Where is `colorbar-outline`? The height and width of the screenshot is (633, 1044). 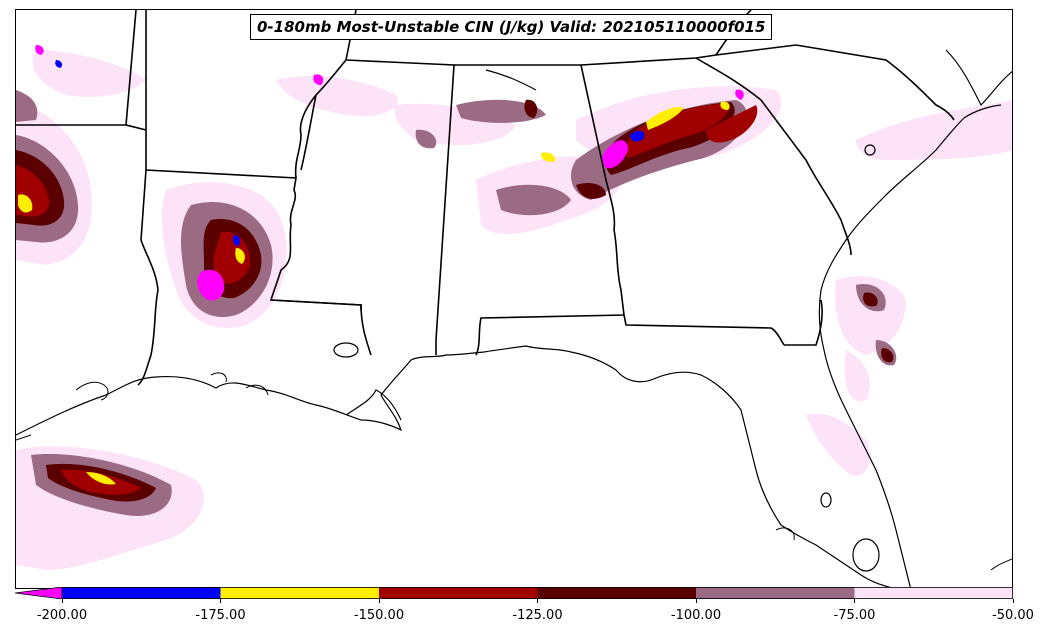
colorbar-outline is located at coordinates (537, 593).